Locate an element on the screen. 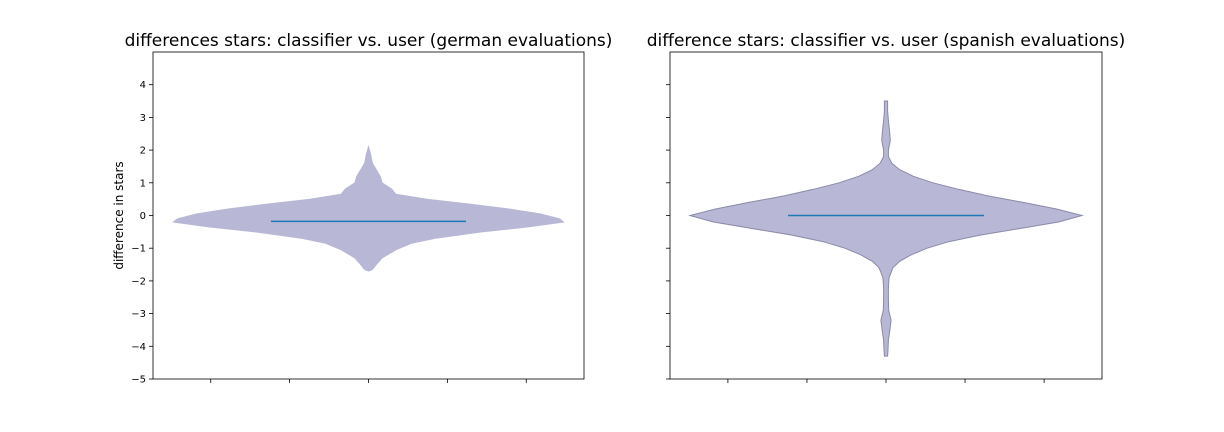 The width and height of the screenshot is (1224, 432). y-tick-label: −2 is located at coordinates (138, 281).